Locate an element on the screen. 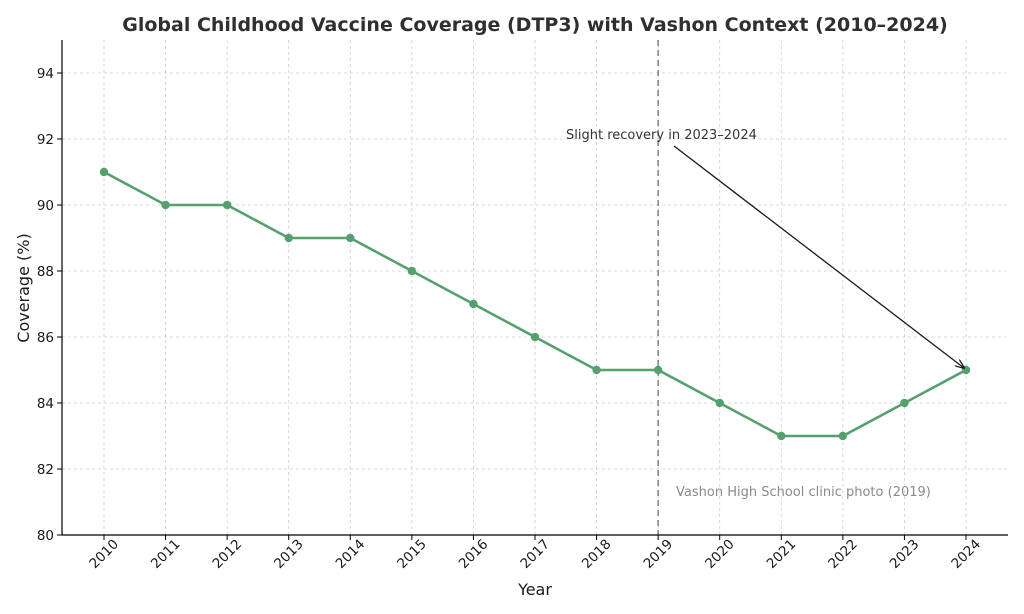 The image size is (1024, 614). x-tick-label: 2021 is located at coordinates (782, 554).